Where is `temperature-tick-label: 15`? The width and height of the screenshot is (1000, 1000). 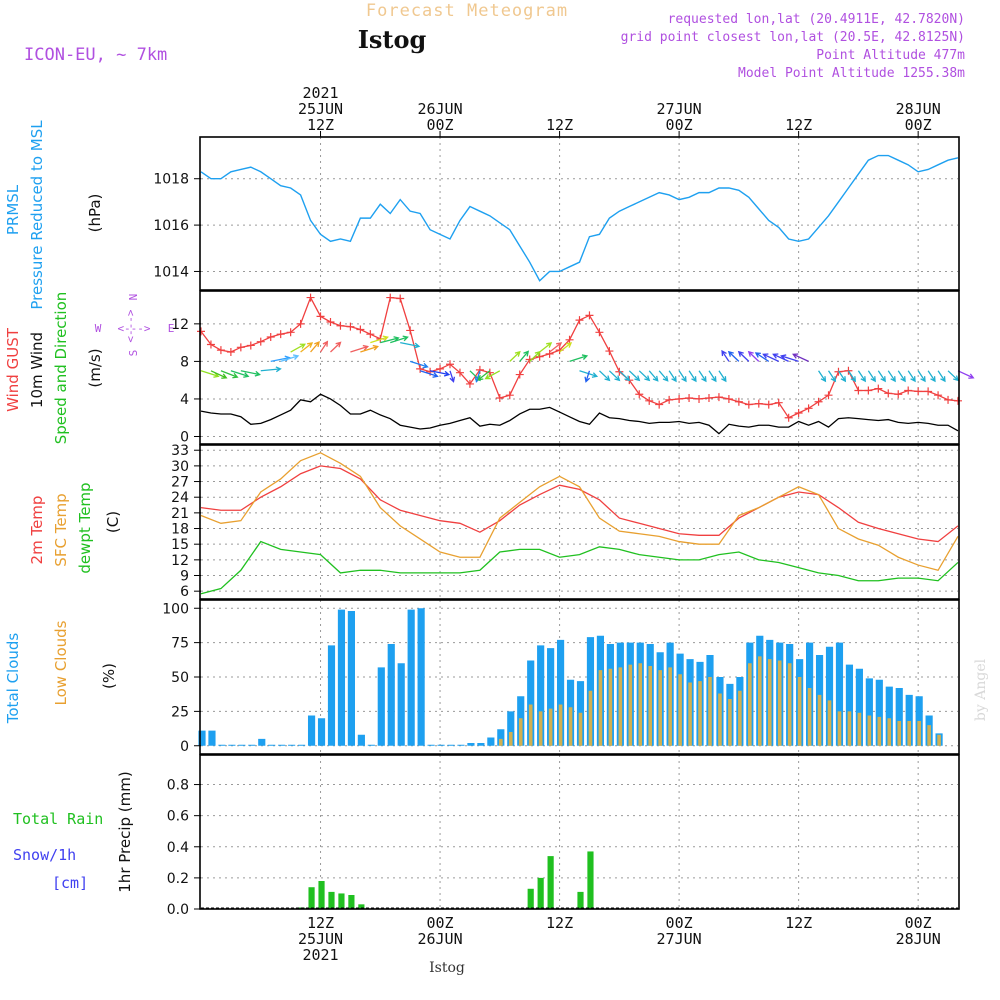 temperature-tick-label: 15 is located at coordinates (180, 545).